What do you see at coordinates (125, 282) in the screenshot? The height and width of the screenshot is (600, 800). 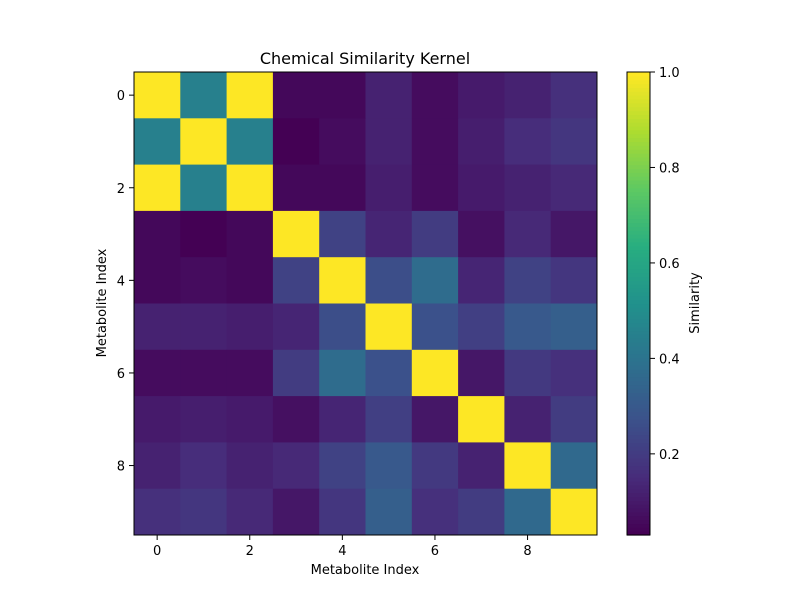 I see `y-axis-ticks: 0 2 4 6 8` at bounding box center [125, 282].